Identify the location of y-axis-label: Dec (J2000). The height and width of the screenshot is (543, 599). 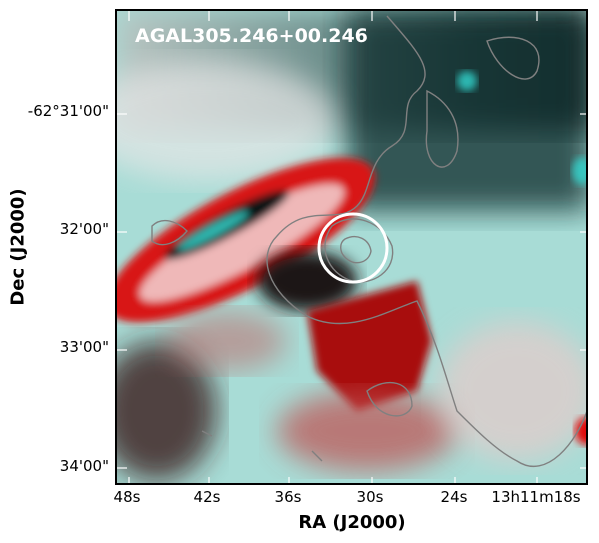
(18, 247).